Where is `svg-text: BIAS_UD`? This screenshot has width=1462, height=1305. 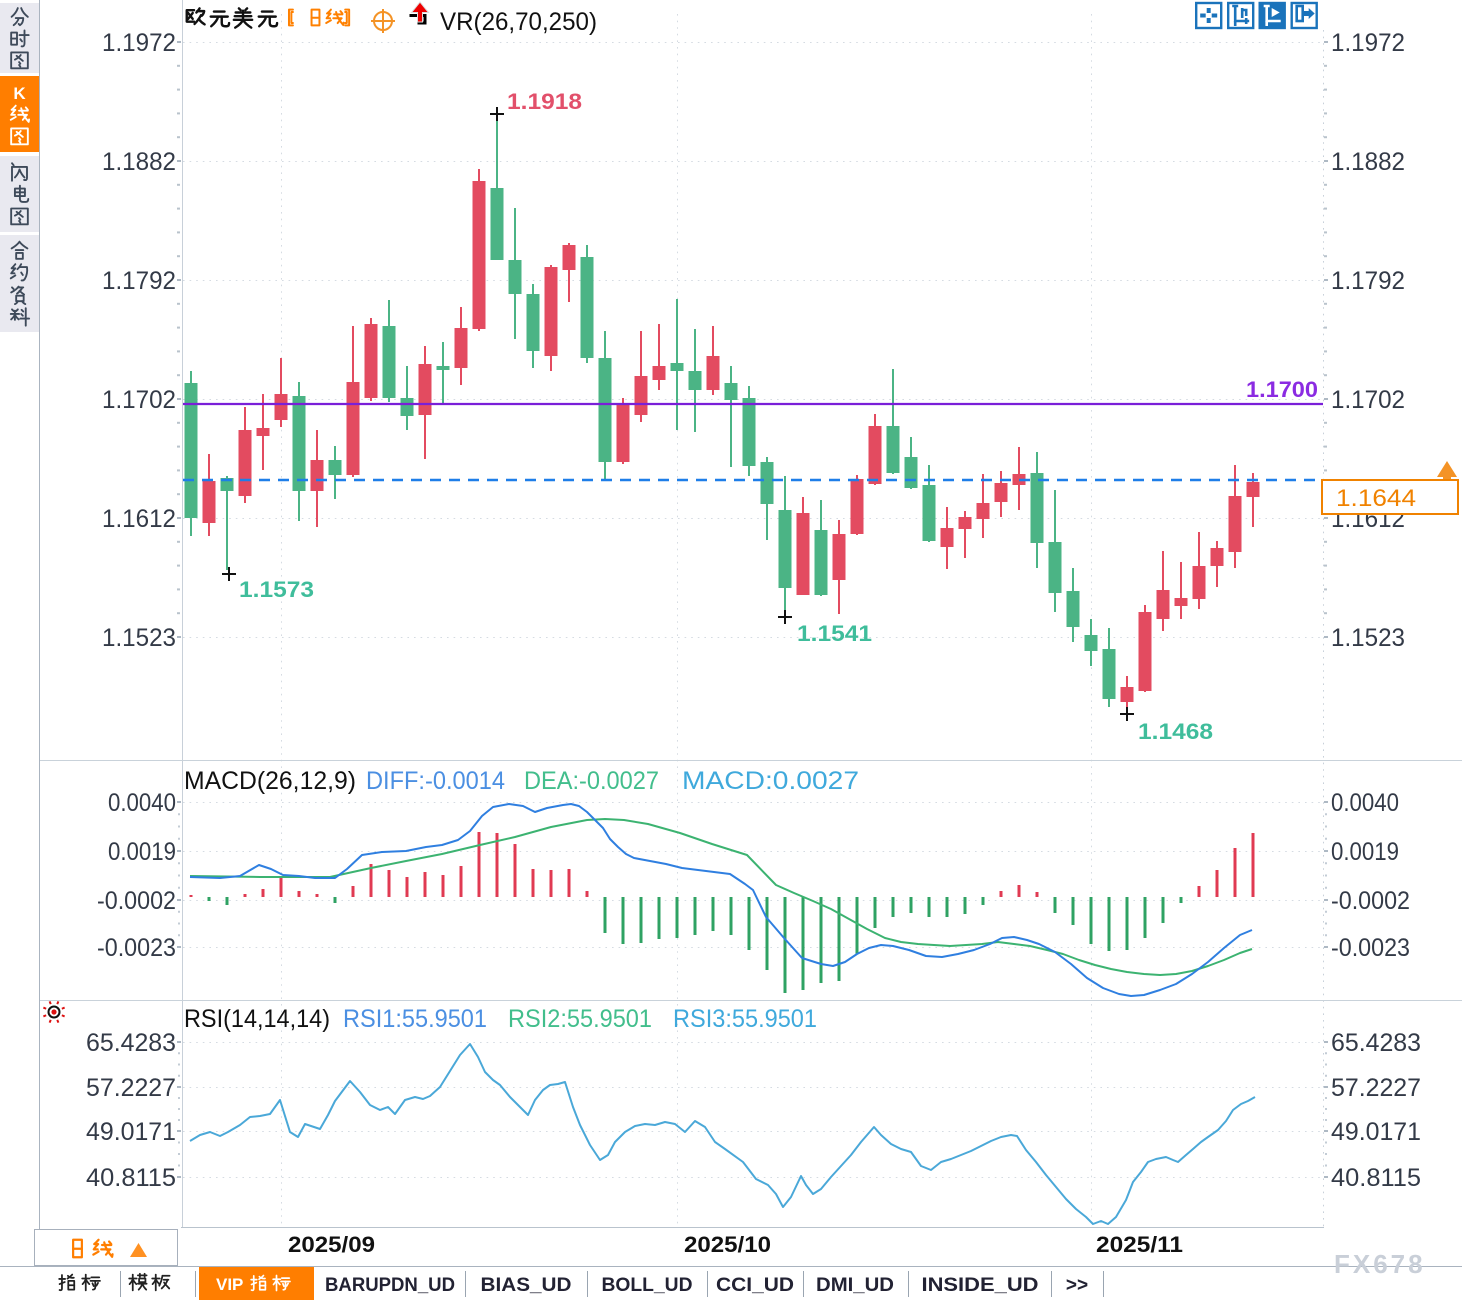 svg-text: BIAS_UD is located at coordinates (526, 1285).